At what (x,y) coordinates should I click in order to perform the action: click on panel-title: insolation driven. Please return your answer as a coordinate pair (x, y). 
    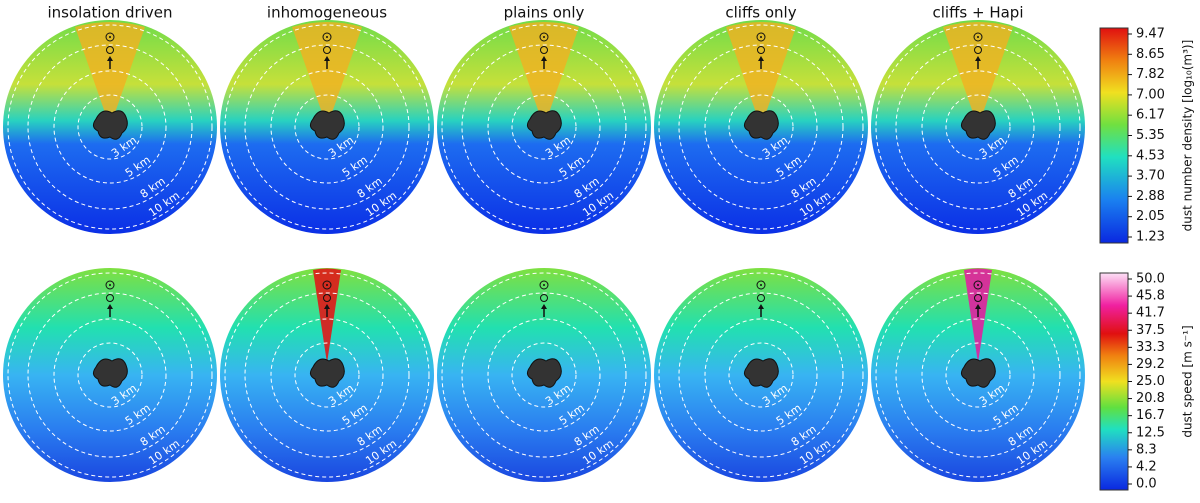
    Looking at the image, I should click on (110, 13).